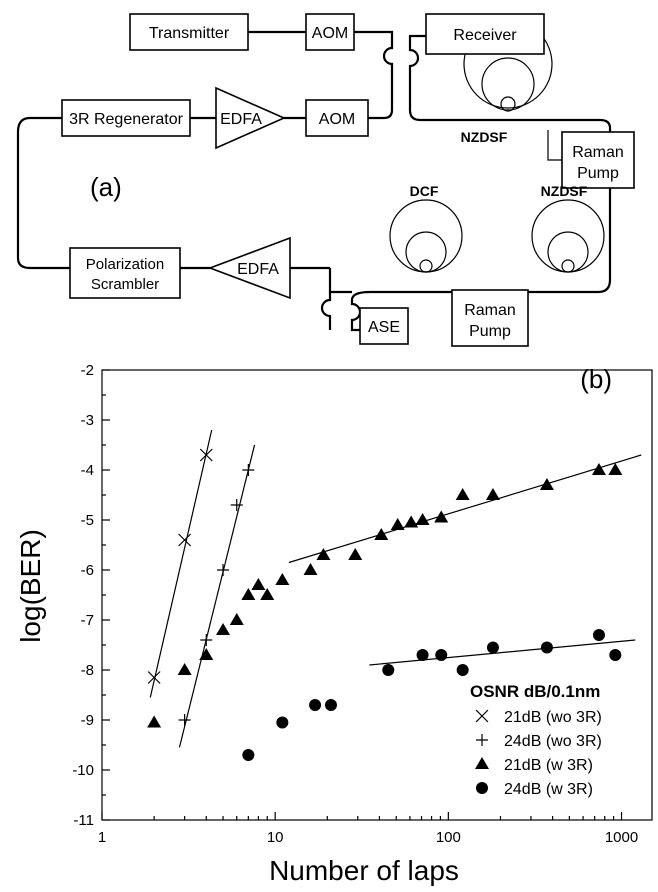  What do you see at coordinates (102, 837) in the screenshot?
I see `x-tick-label: 1` at bounding box center [102, 837].